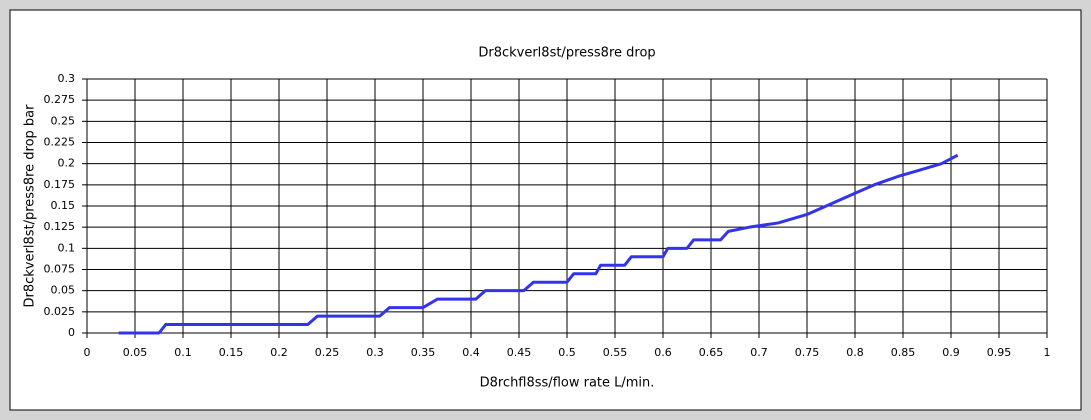  What do you see at coordinates (67, 78) in the screenshot?
I see `y-tick-label: 0.3` at bounding box center [67, 78].